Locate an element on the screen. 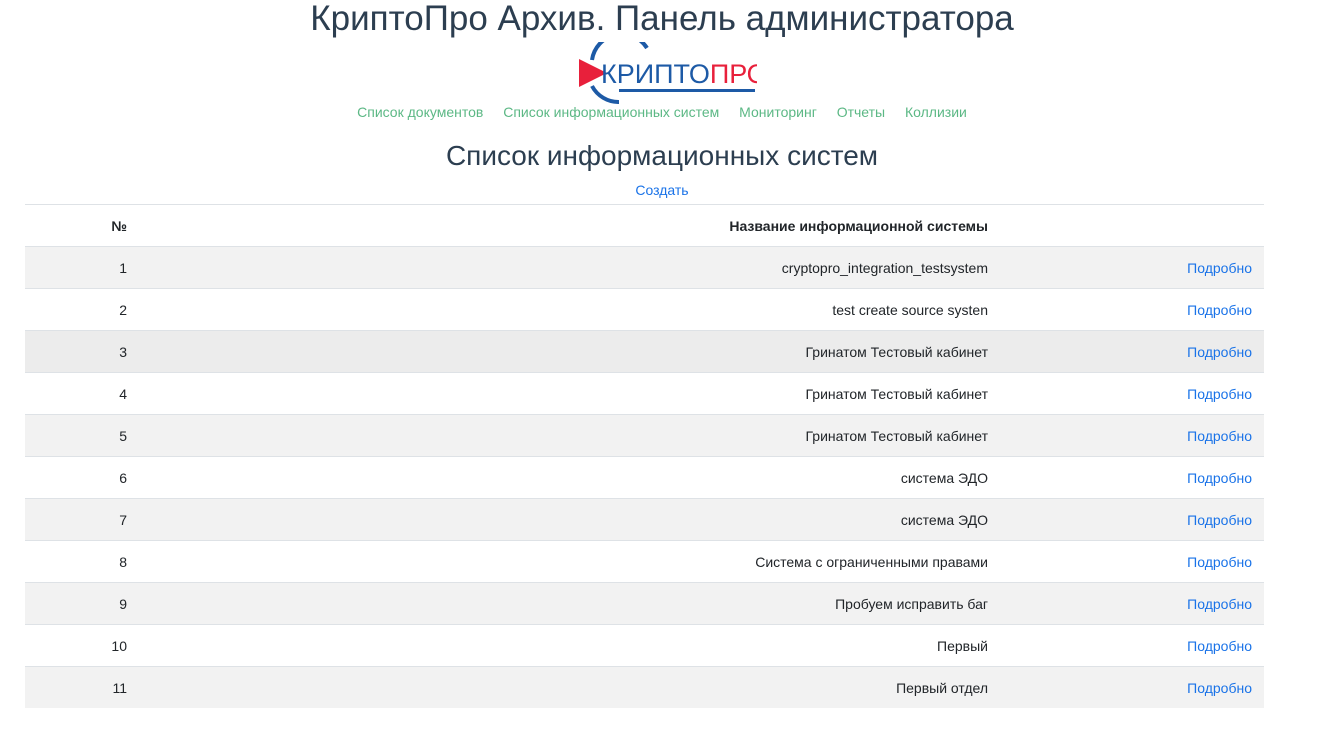 This screenshot has height=739, width=1324. table-row: 9 Пробуем исправить баг Подробно is located at coordinates (644, 603).